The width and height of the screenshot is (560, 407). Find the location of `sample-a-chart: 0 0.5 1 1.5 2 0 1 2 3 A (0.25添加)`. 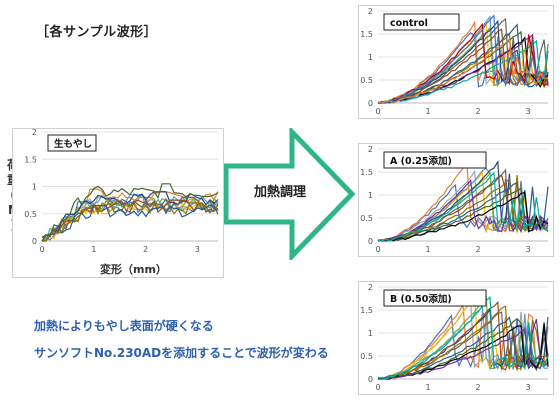

sample-a-chart: 0 0.5 1 1.5 2 0 1 2 3 A (0.25添加) is located at coordinates (456, 200).